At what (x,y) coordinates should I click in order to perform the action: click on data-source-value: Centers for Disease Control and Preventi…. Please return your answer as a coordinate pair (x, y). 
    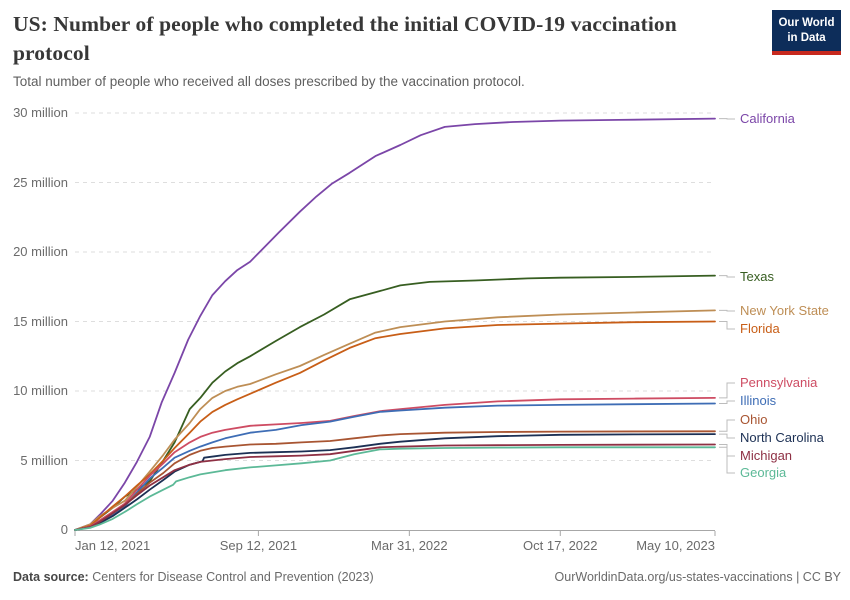
    Looking at the image, I should click on (233, 577).